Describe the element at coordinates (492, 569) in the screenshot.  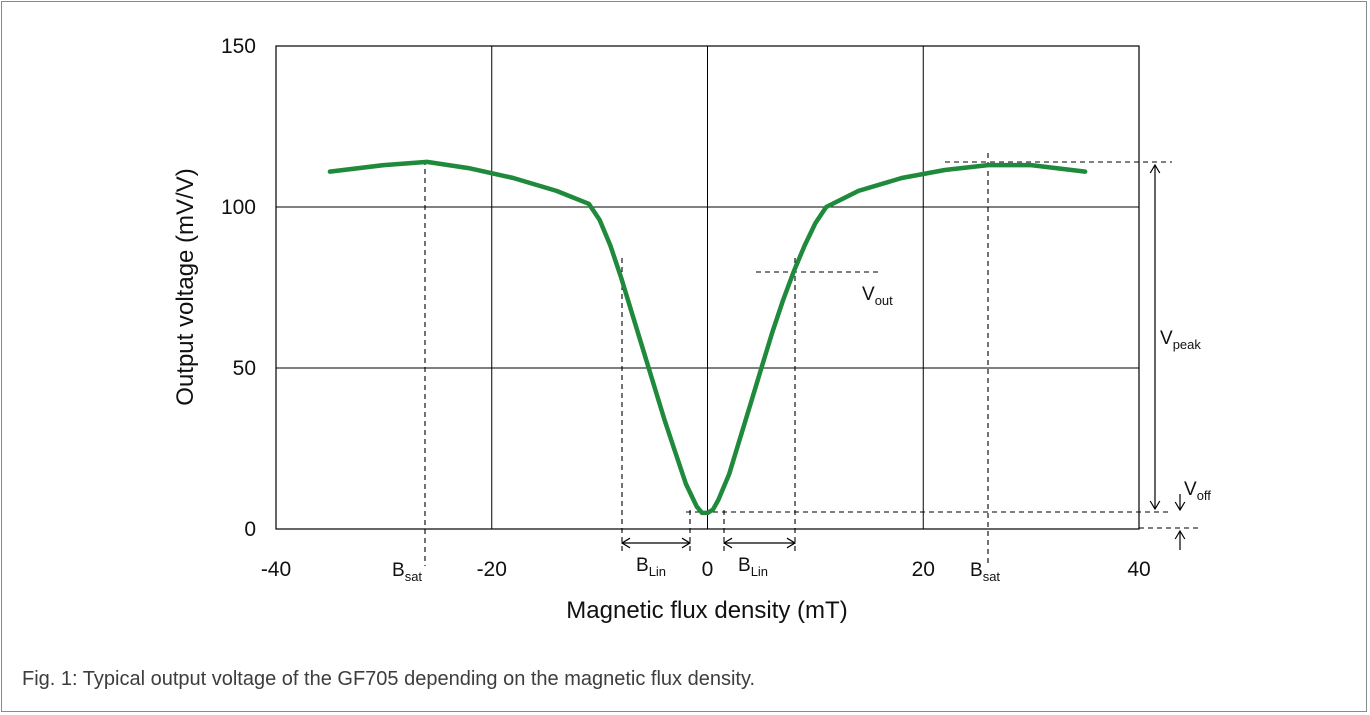
I see `x-tick-label: -20` at that location.